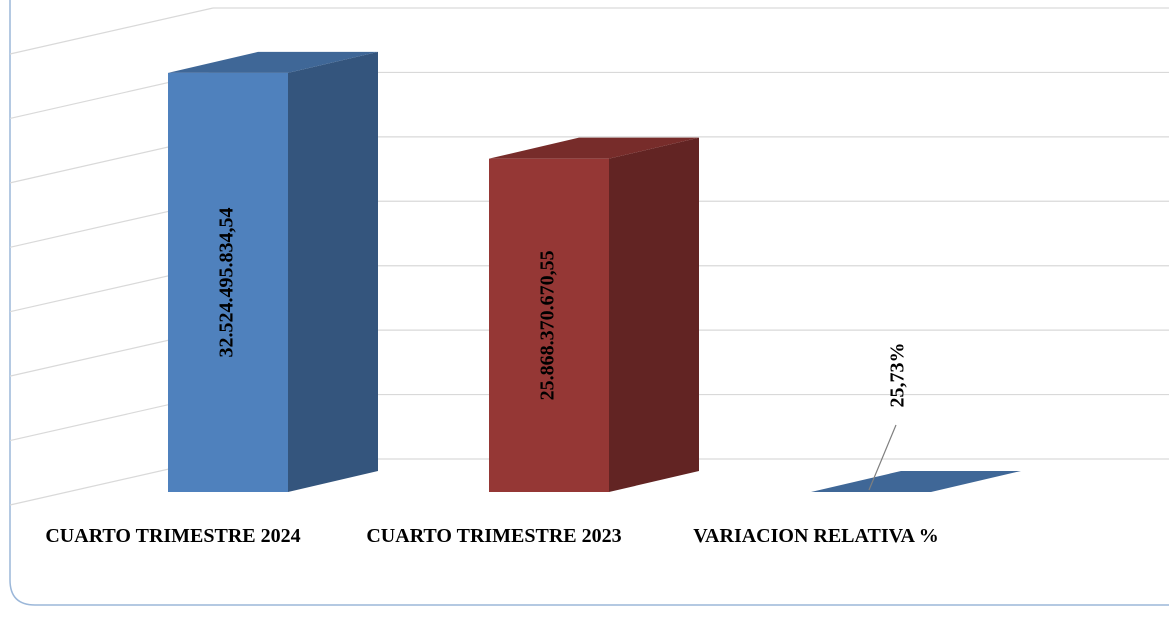 This screenshot has height=622, width=1169. What do you see at coordinates (173, 536) in the screenshot?
I see `x-tick-label: CUARTO TRIMESTRE 2024` at bounding box center [173, 536].